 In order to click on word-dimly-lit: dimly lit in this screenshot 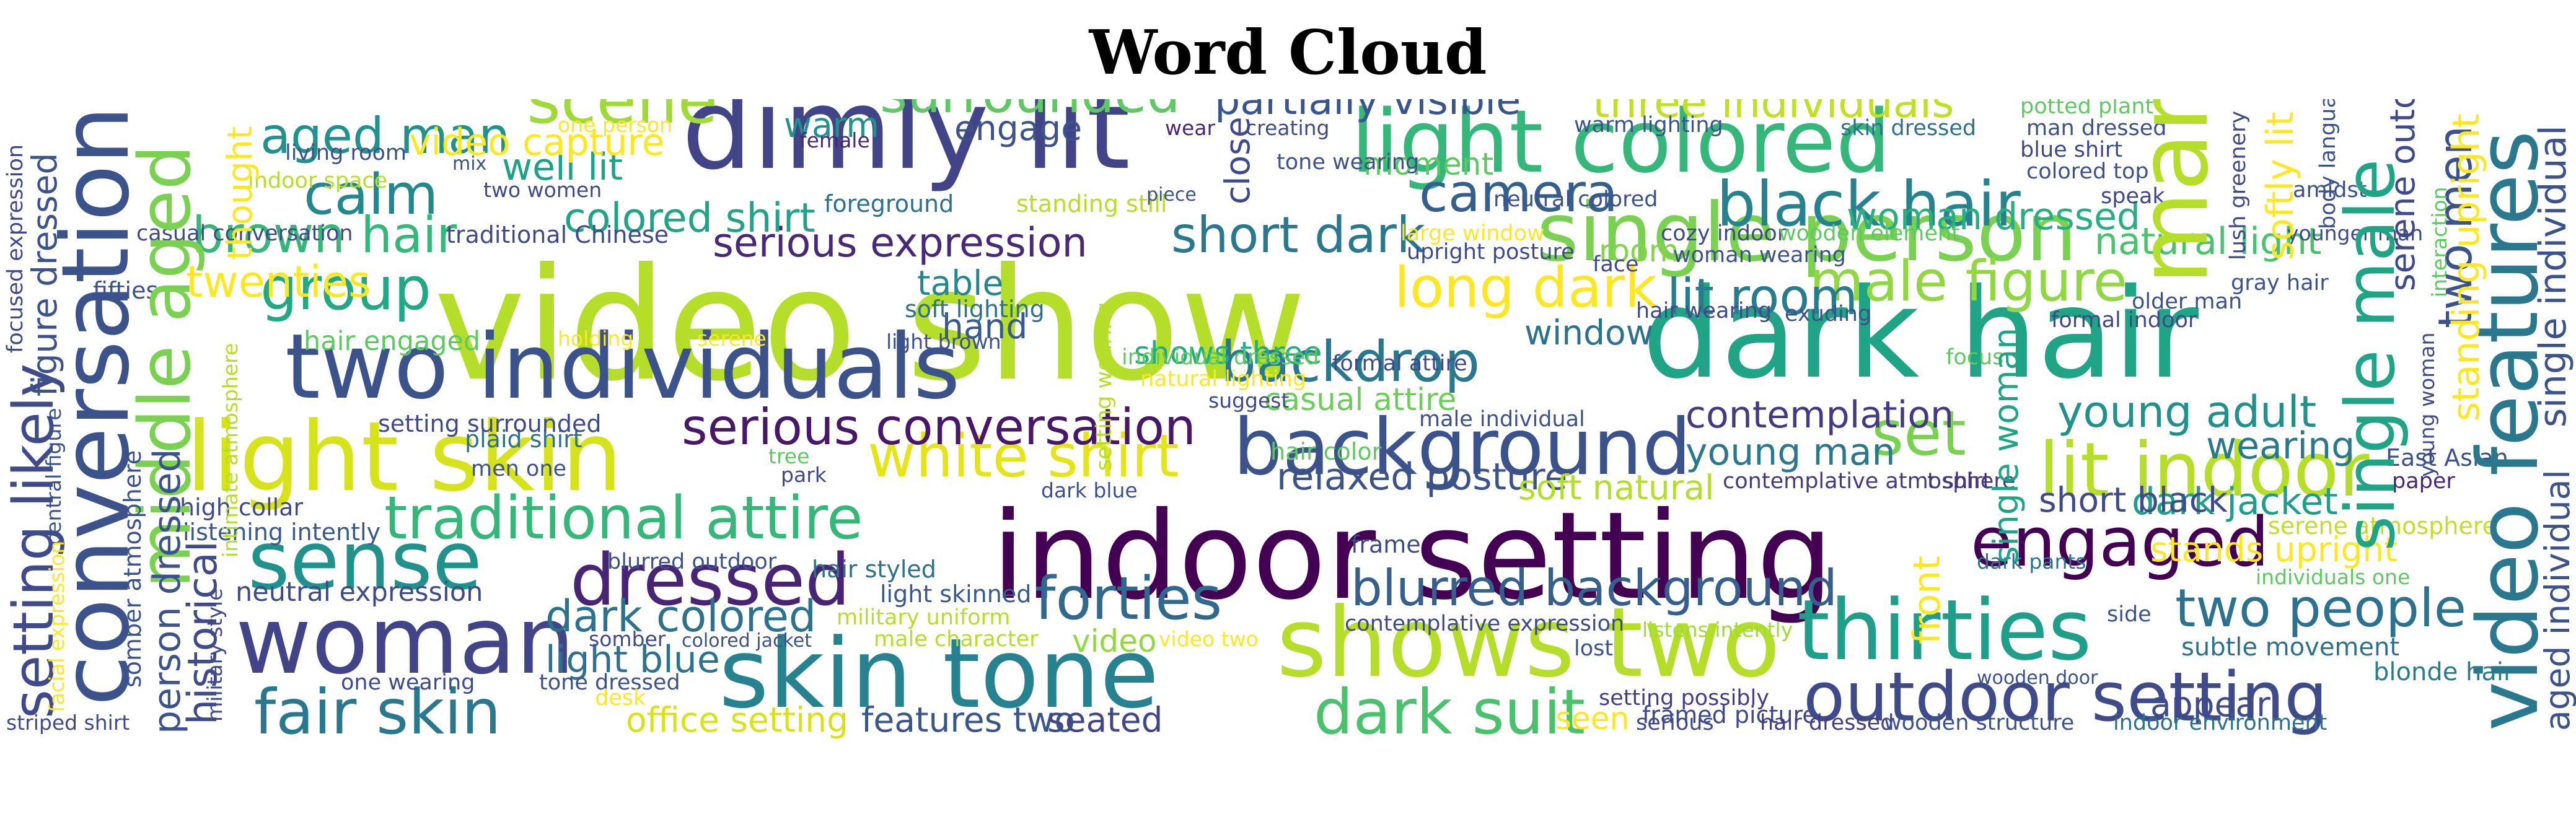, I will do `click(906, 147)`.